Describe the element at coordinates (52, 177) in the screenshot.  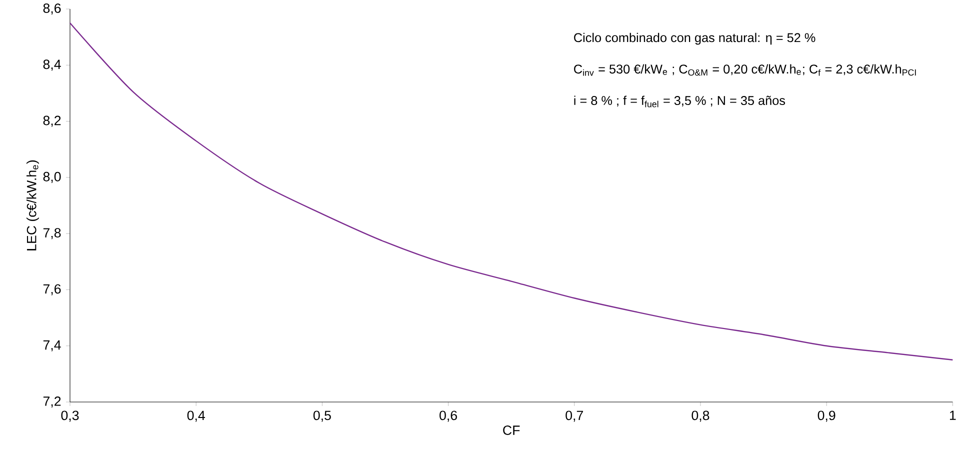
I see `y-tick-label: 8,0` at that location.